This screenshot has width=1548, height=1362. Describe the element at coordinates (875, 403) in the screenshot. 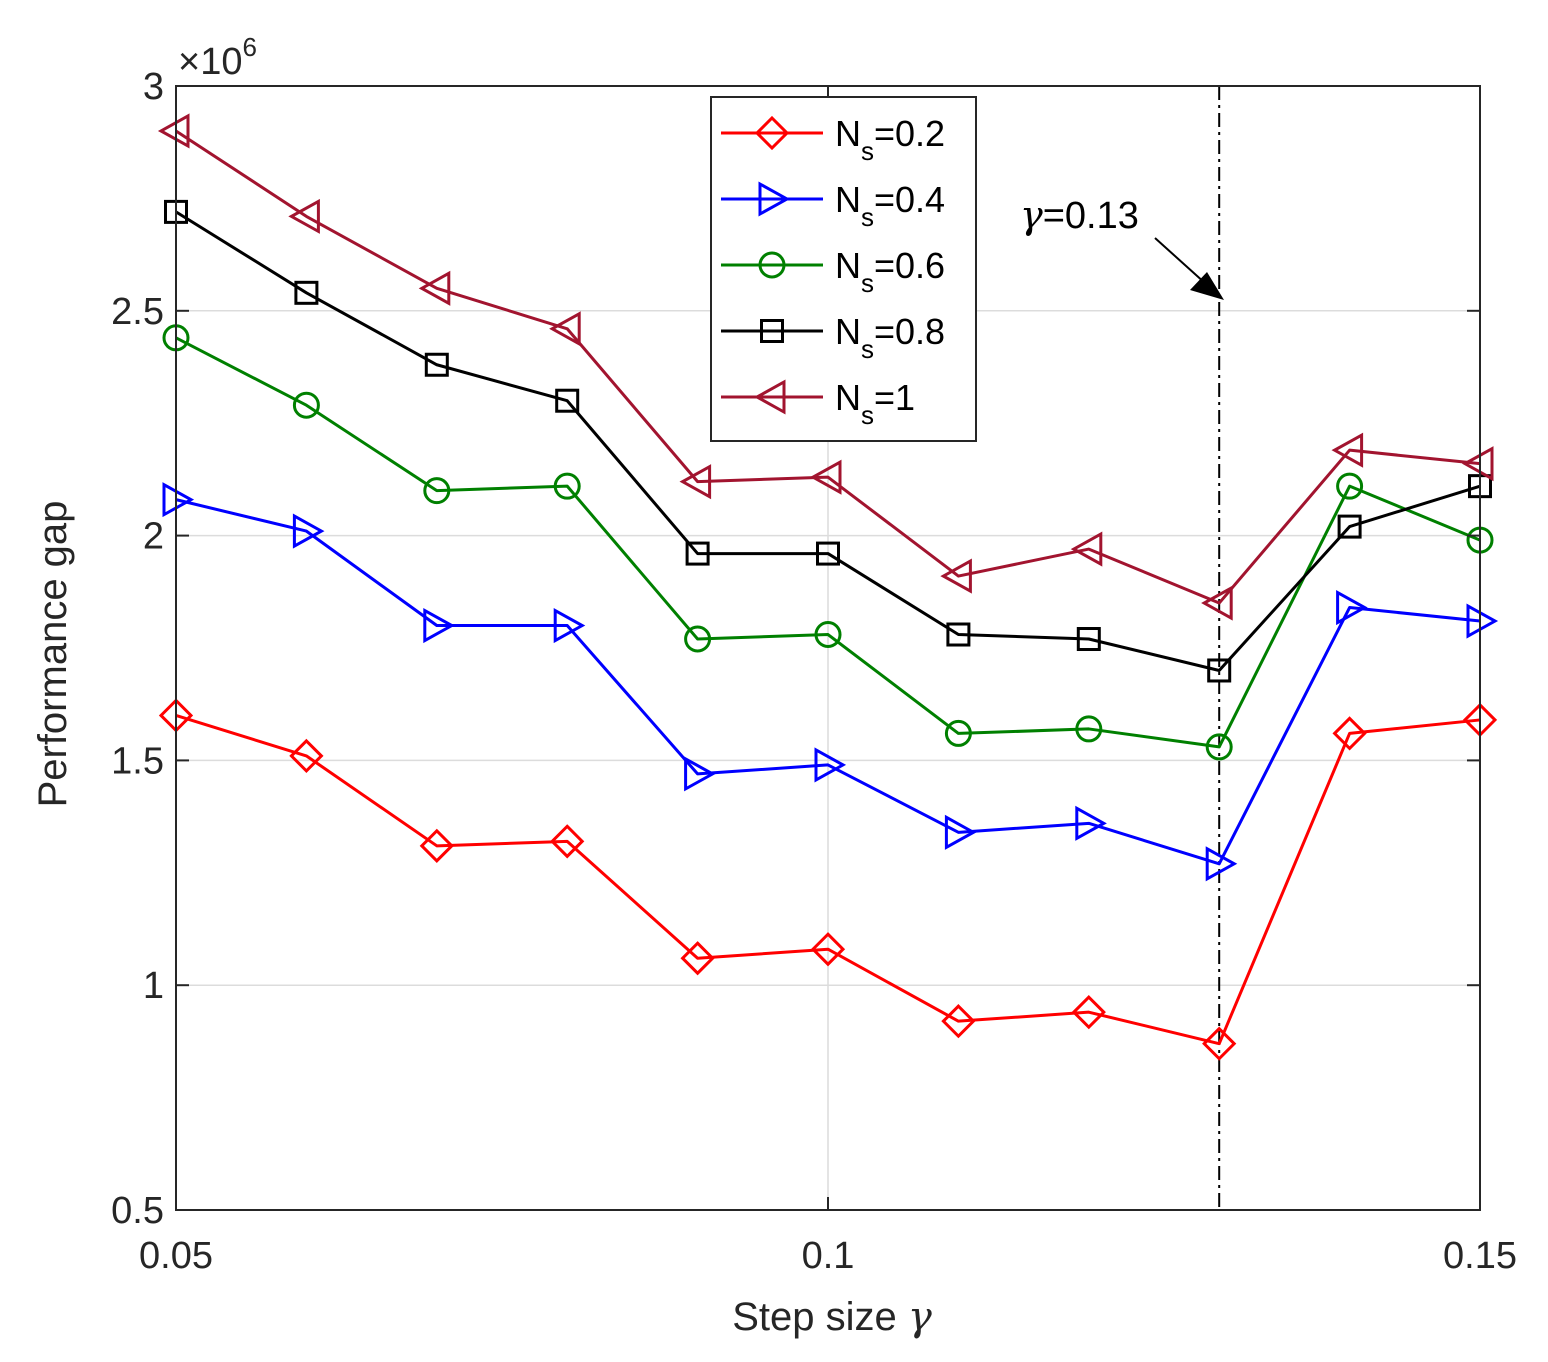

I see `legend-label: Ns=1` at that location.